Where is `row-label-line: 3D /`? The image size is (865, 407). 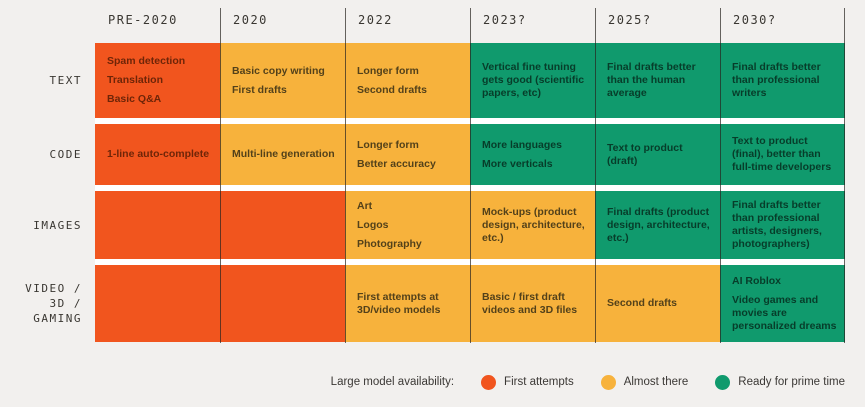 row-label-line: 3D / is located at coordinates (65, 303).